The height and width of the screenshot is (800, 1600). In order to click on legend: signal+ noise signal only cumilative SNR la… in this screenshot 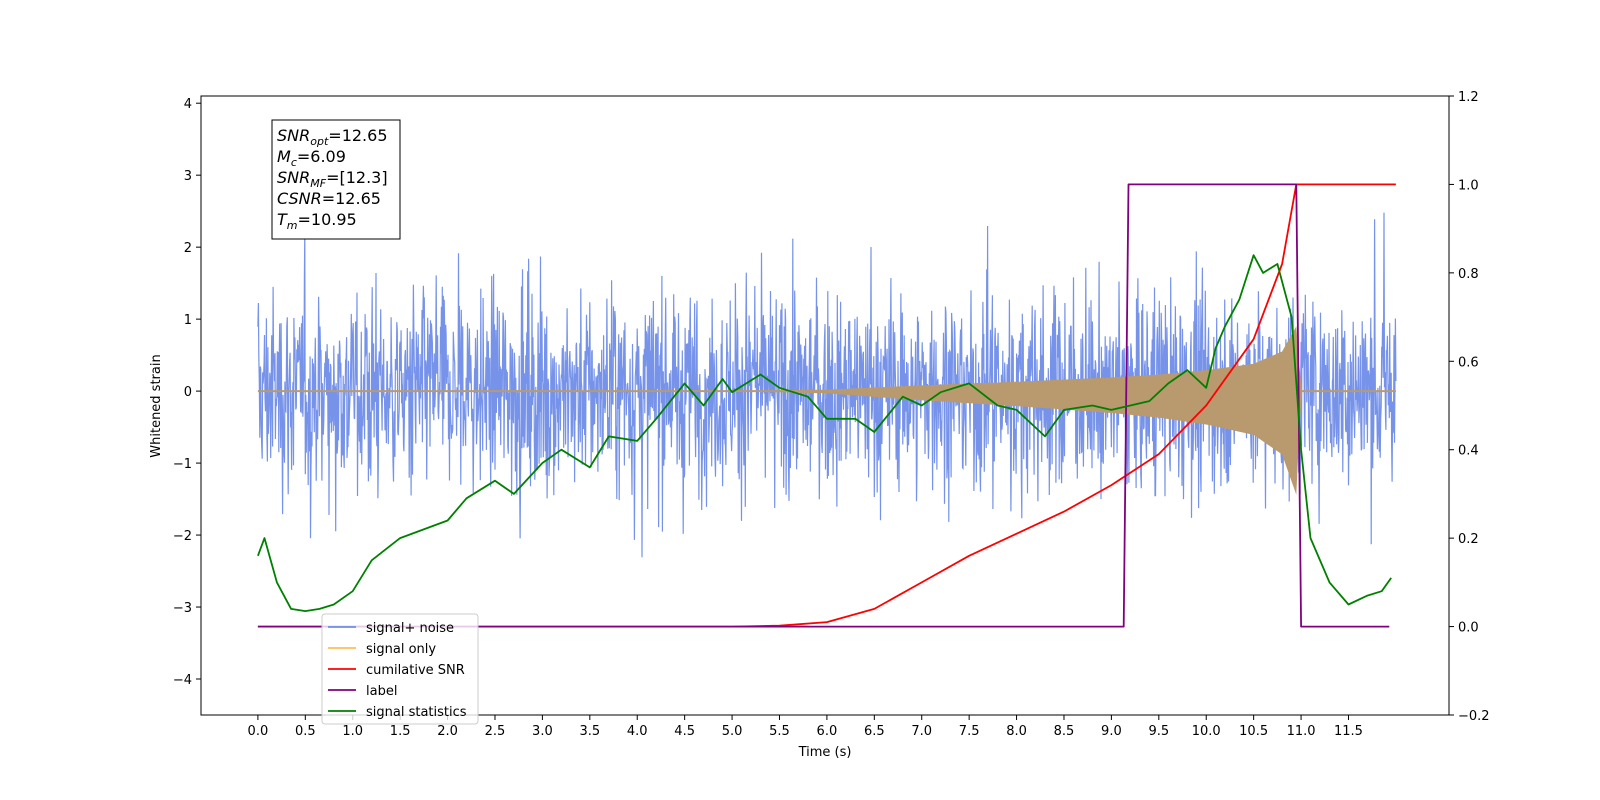, I will do `click(400, 669)`.